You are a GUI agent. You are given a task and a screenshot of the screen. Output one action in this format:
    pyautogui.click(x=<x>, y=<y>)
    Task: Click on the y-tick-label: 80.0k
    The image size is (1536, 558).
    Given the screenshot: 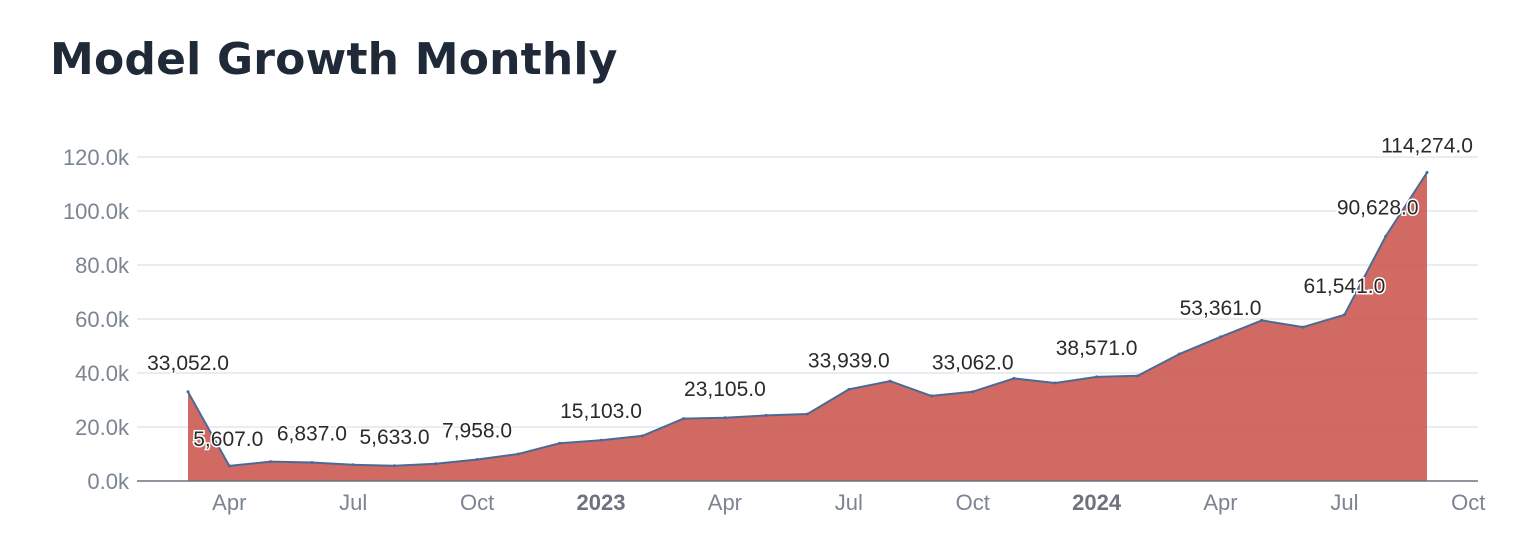 What is the action you would take?
    pyautogui.click(x=102, y=265)
    